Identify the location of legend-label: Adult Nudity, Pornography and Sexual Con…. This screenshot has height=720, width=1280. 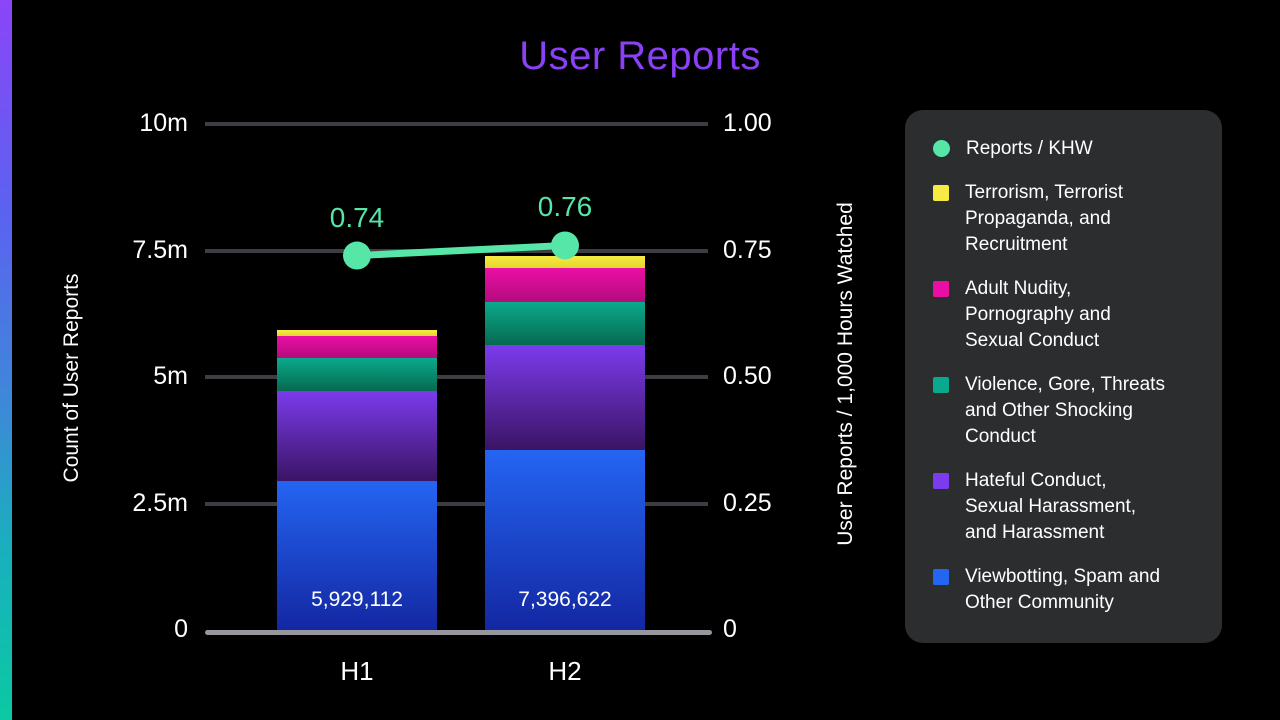
(1038, 314).